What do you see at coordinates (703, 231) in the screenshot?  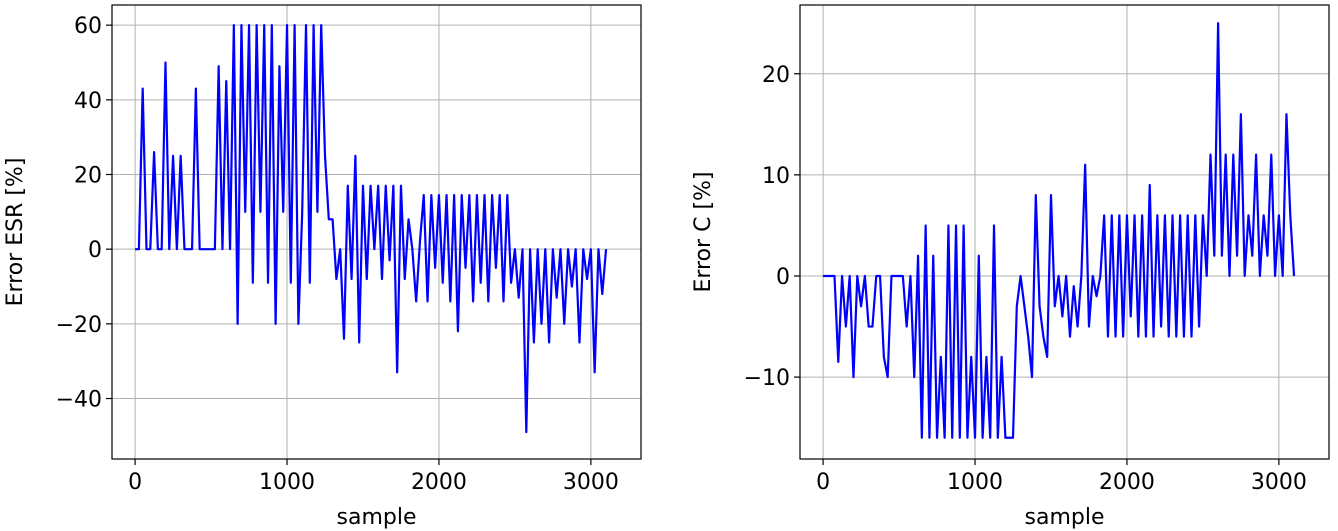 I see `y-axis-label: Error C [%]` at bounding box center [703, 231].